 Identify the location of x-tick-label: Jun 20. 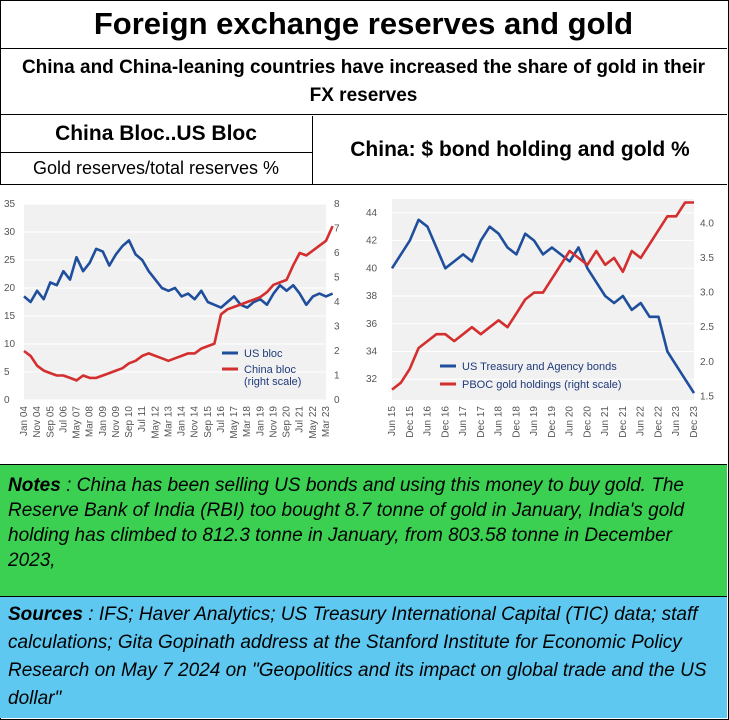
(570, 421).